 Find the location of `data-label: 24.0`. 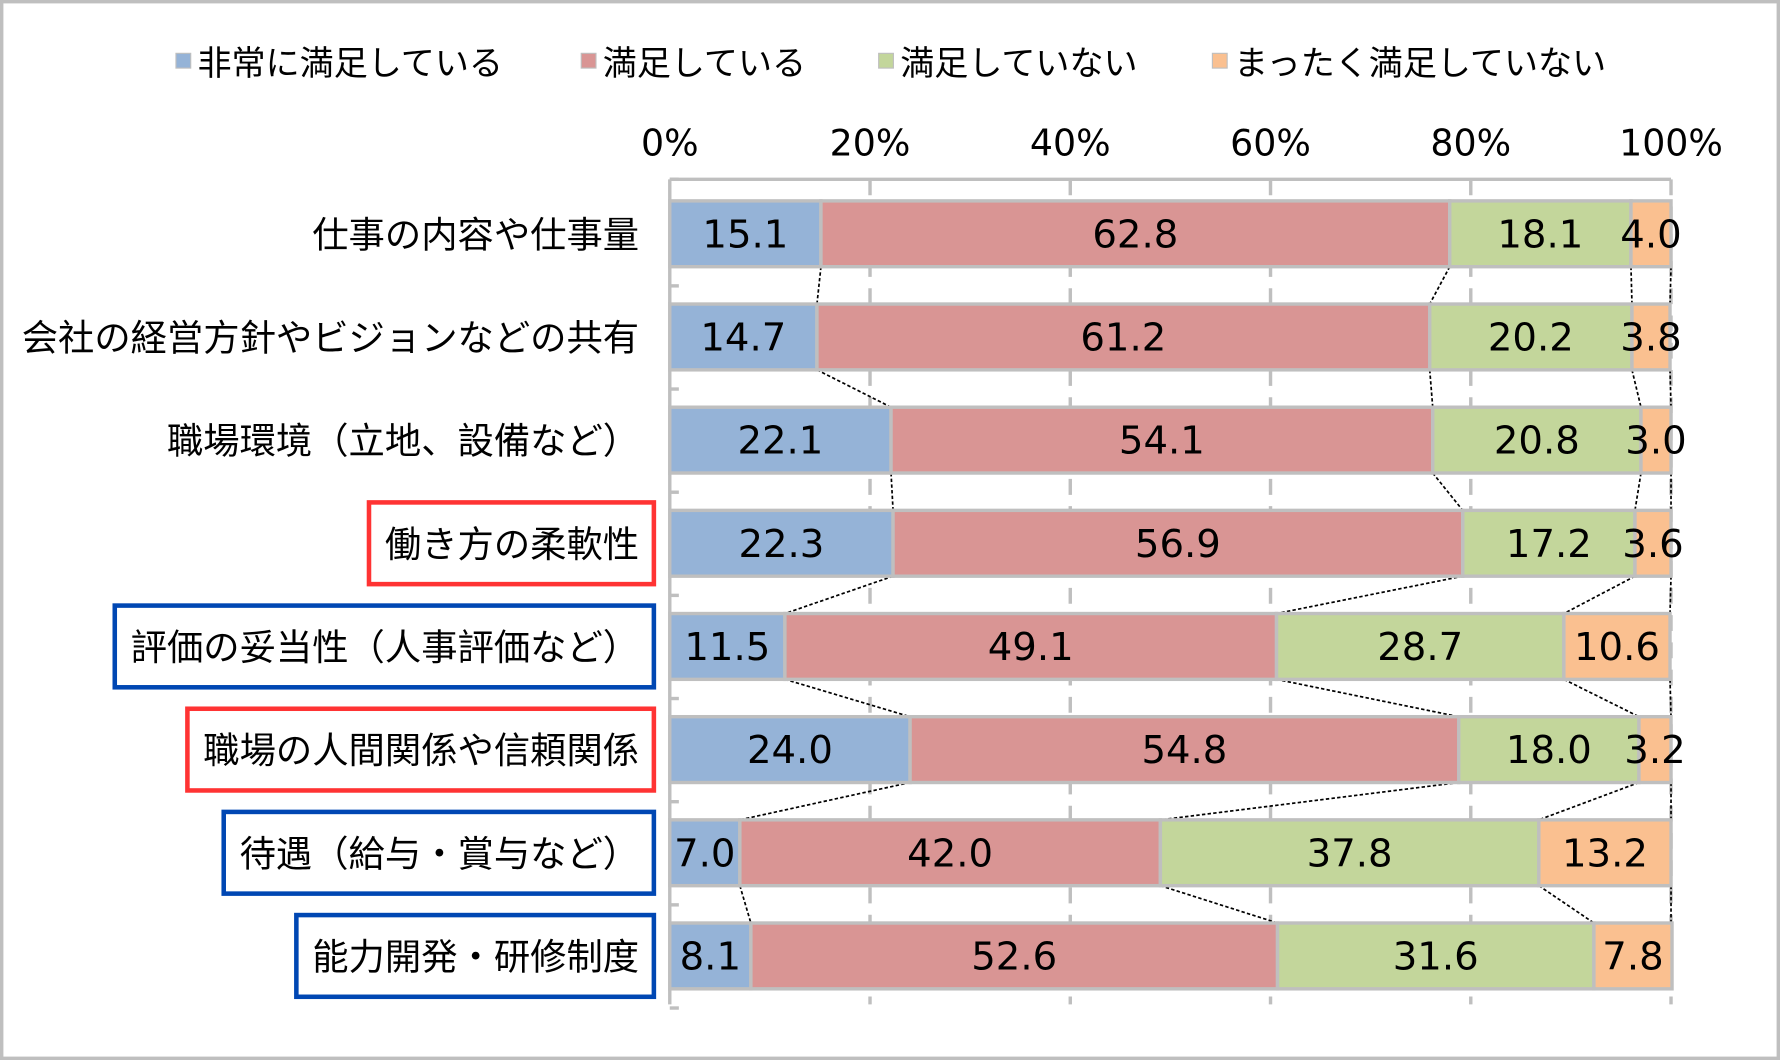

data-label: 24.0 is located at coordinates (790, 750).